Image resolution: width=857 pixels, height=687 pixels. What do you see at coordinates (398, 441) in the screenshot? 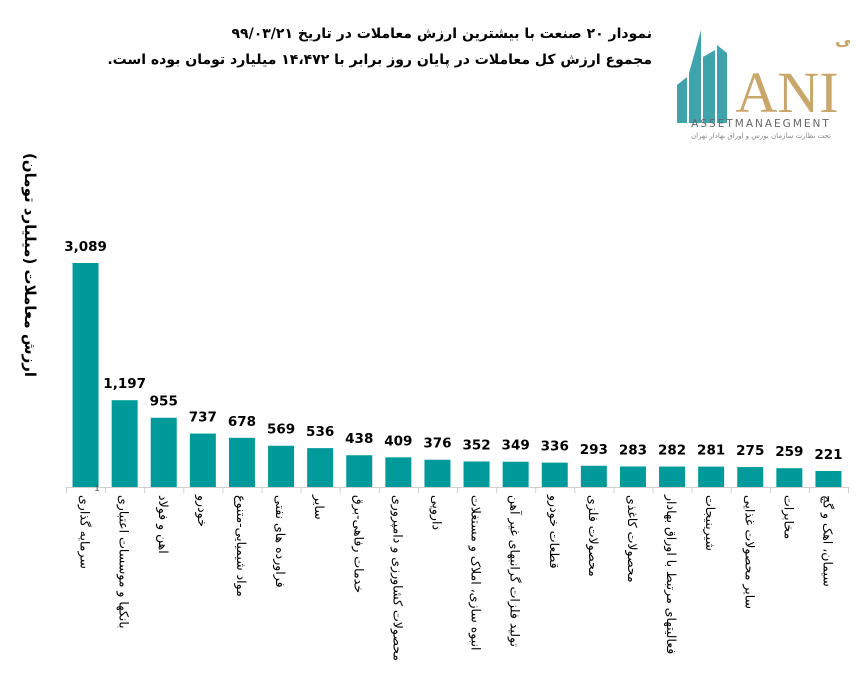
I see `data-label: 409` at bounding box center [398, 441].